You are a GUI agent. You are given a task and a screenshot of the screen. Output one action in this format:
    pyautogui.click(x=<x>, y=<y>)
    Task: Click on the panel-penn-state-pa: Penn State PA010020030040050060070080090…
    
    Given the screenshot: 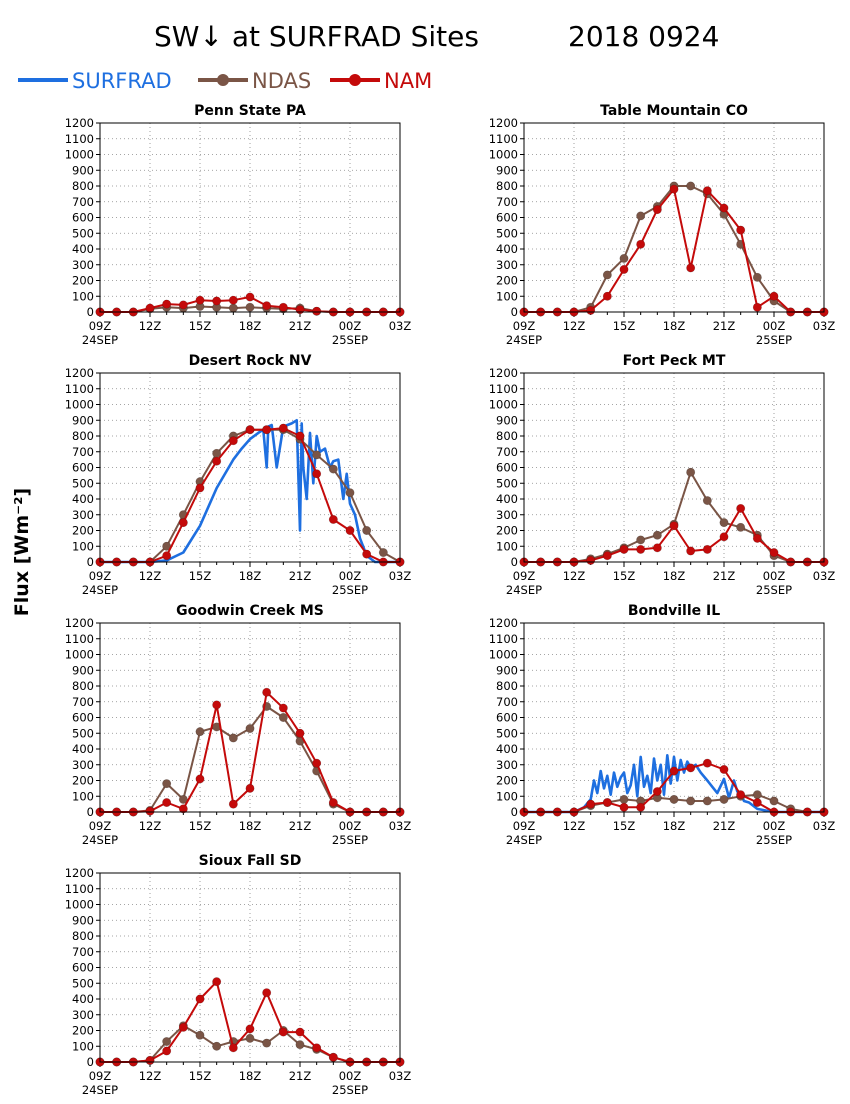 What is the action you would take?
    pyautogui.click(x=238, y=225)
    